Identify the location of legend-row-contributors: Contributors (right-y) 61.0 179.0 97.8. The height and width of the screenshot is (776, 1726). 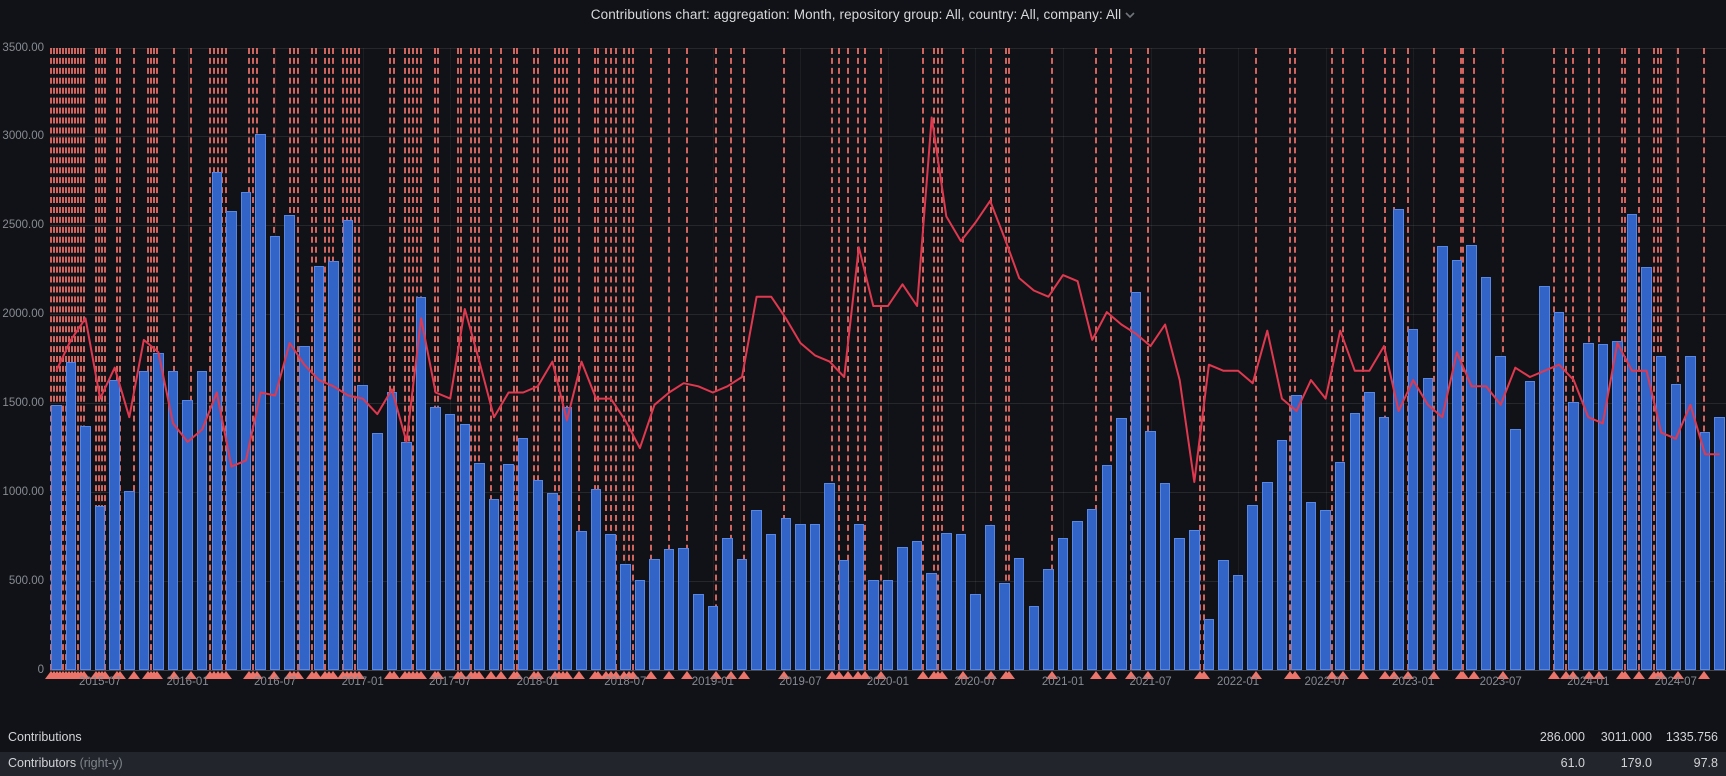
(863, 764).